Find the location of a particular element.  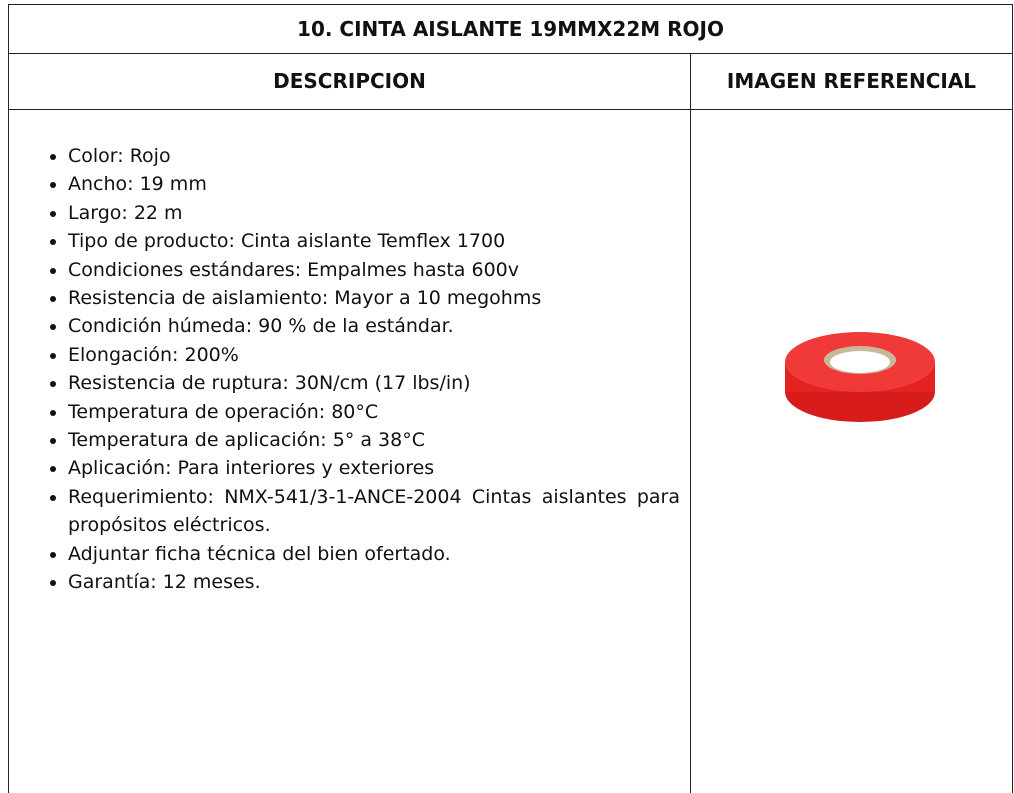

column-header: IMAGEN REFERENCIAL is located at coordinates (851, 81).